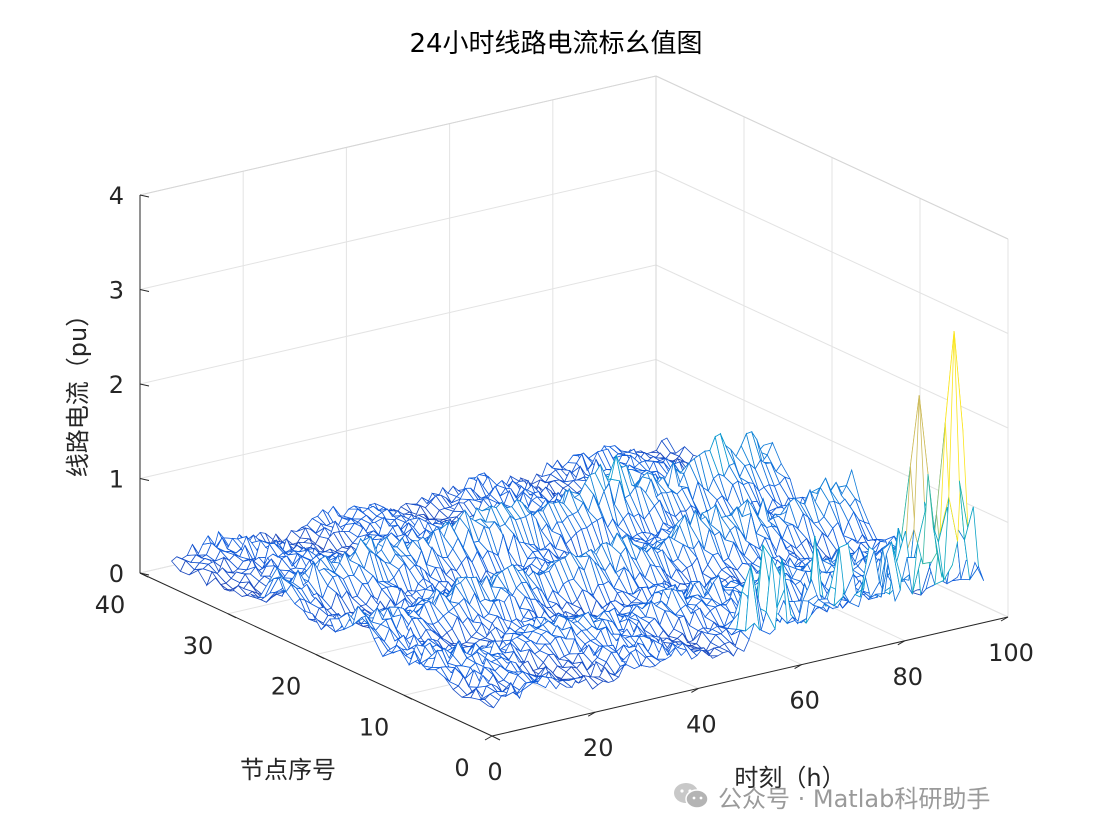 The image size is (1112, 838). I want to click on z-axis-label: 线路电流（pu）, so click(78, 390).